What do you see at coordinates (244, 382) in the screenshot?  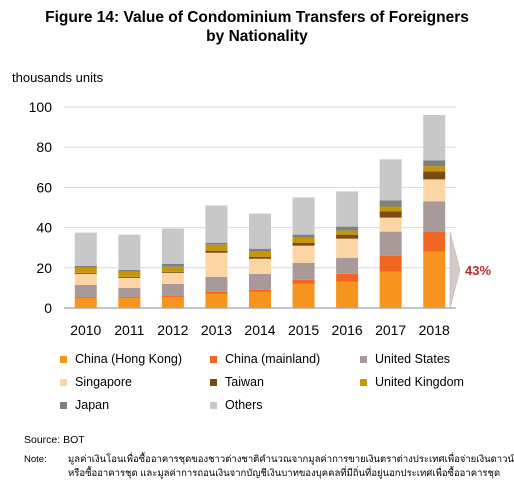 I see `legend-label: Taiwan` at bounding box center [244, 382].